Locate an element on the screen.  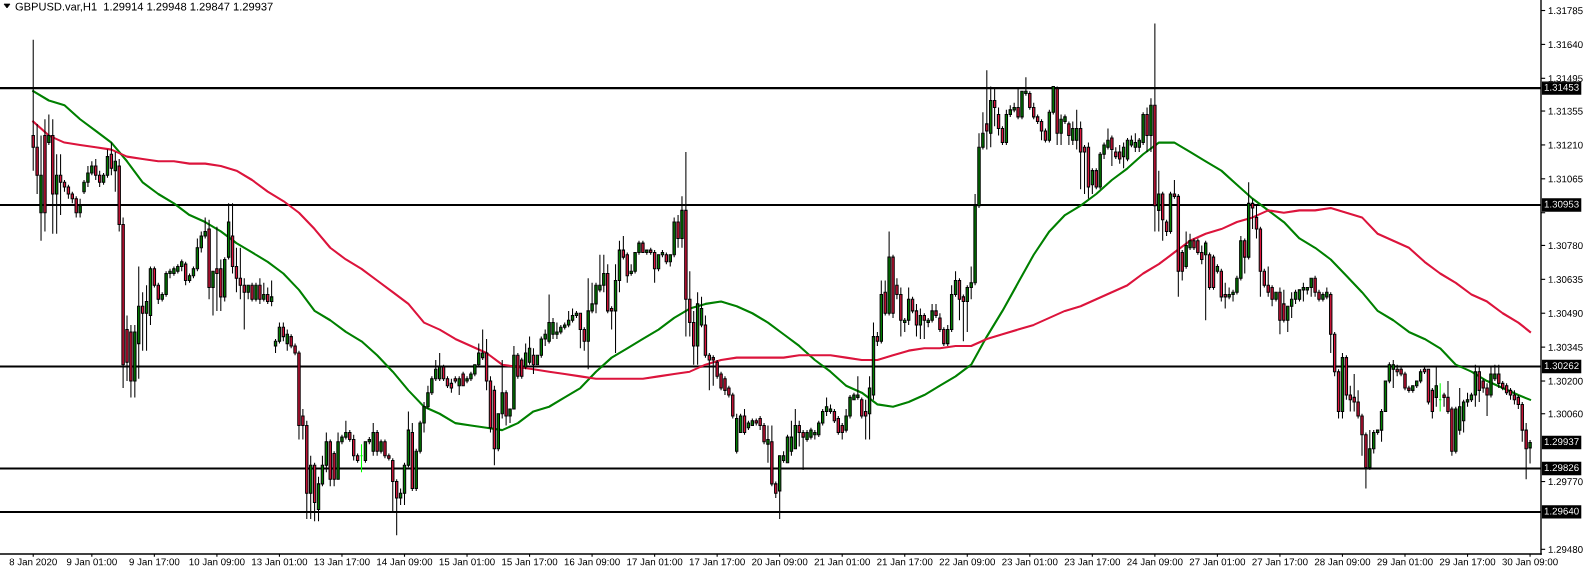
x-tick-label: 17 Jan 01:00 is located at coordinates (655, 562).